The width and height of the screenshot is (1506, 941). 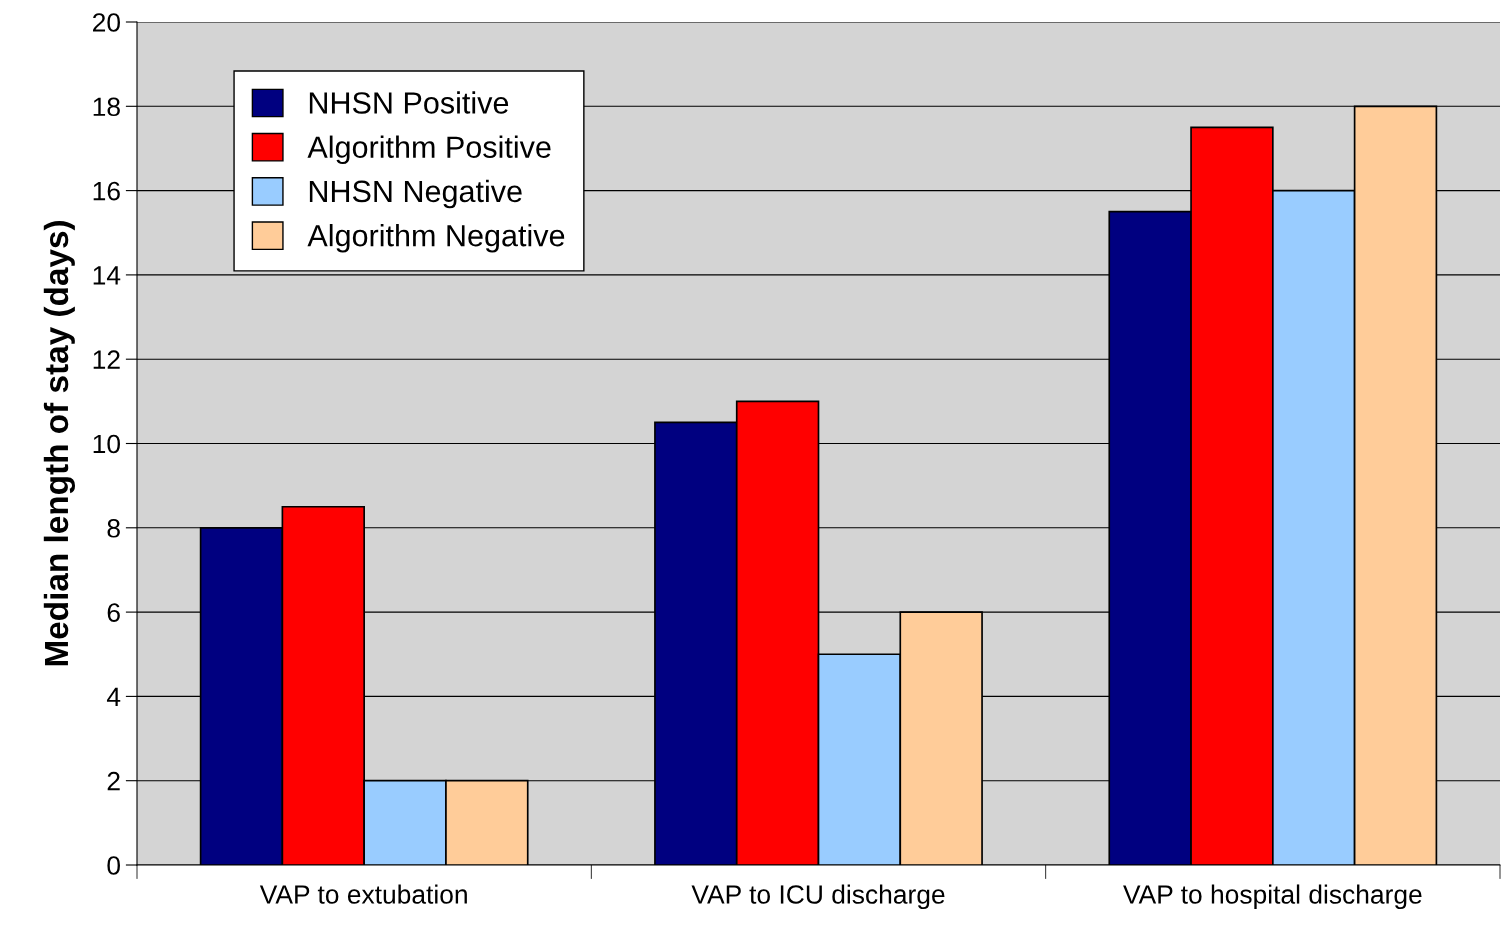 I want to click on y-tick-label: 10, so click(x=106, y=444).